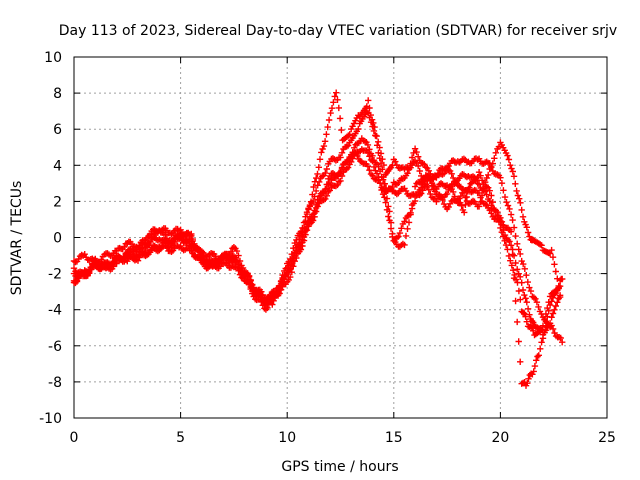 The height and width of the screenshot is (480, 640). What do you see at coordinates (57, 239) in the screenshot?
I see `y-tick-label: 0` at bounding box center [57, 239].